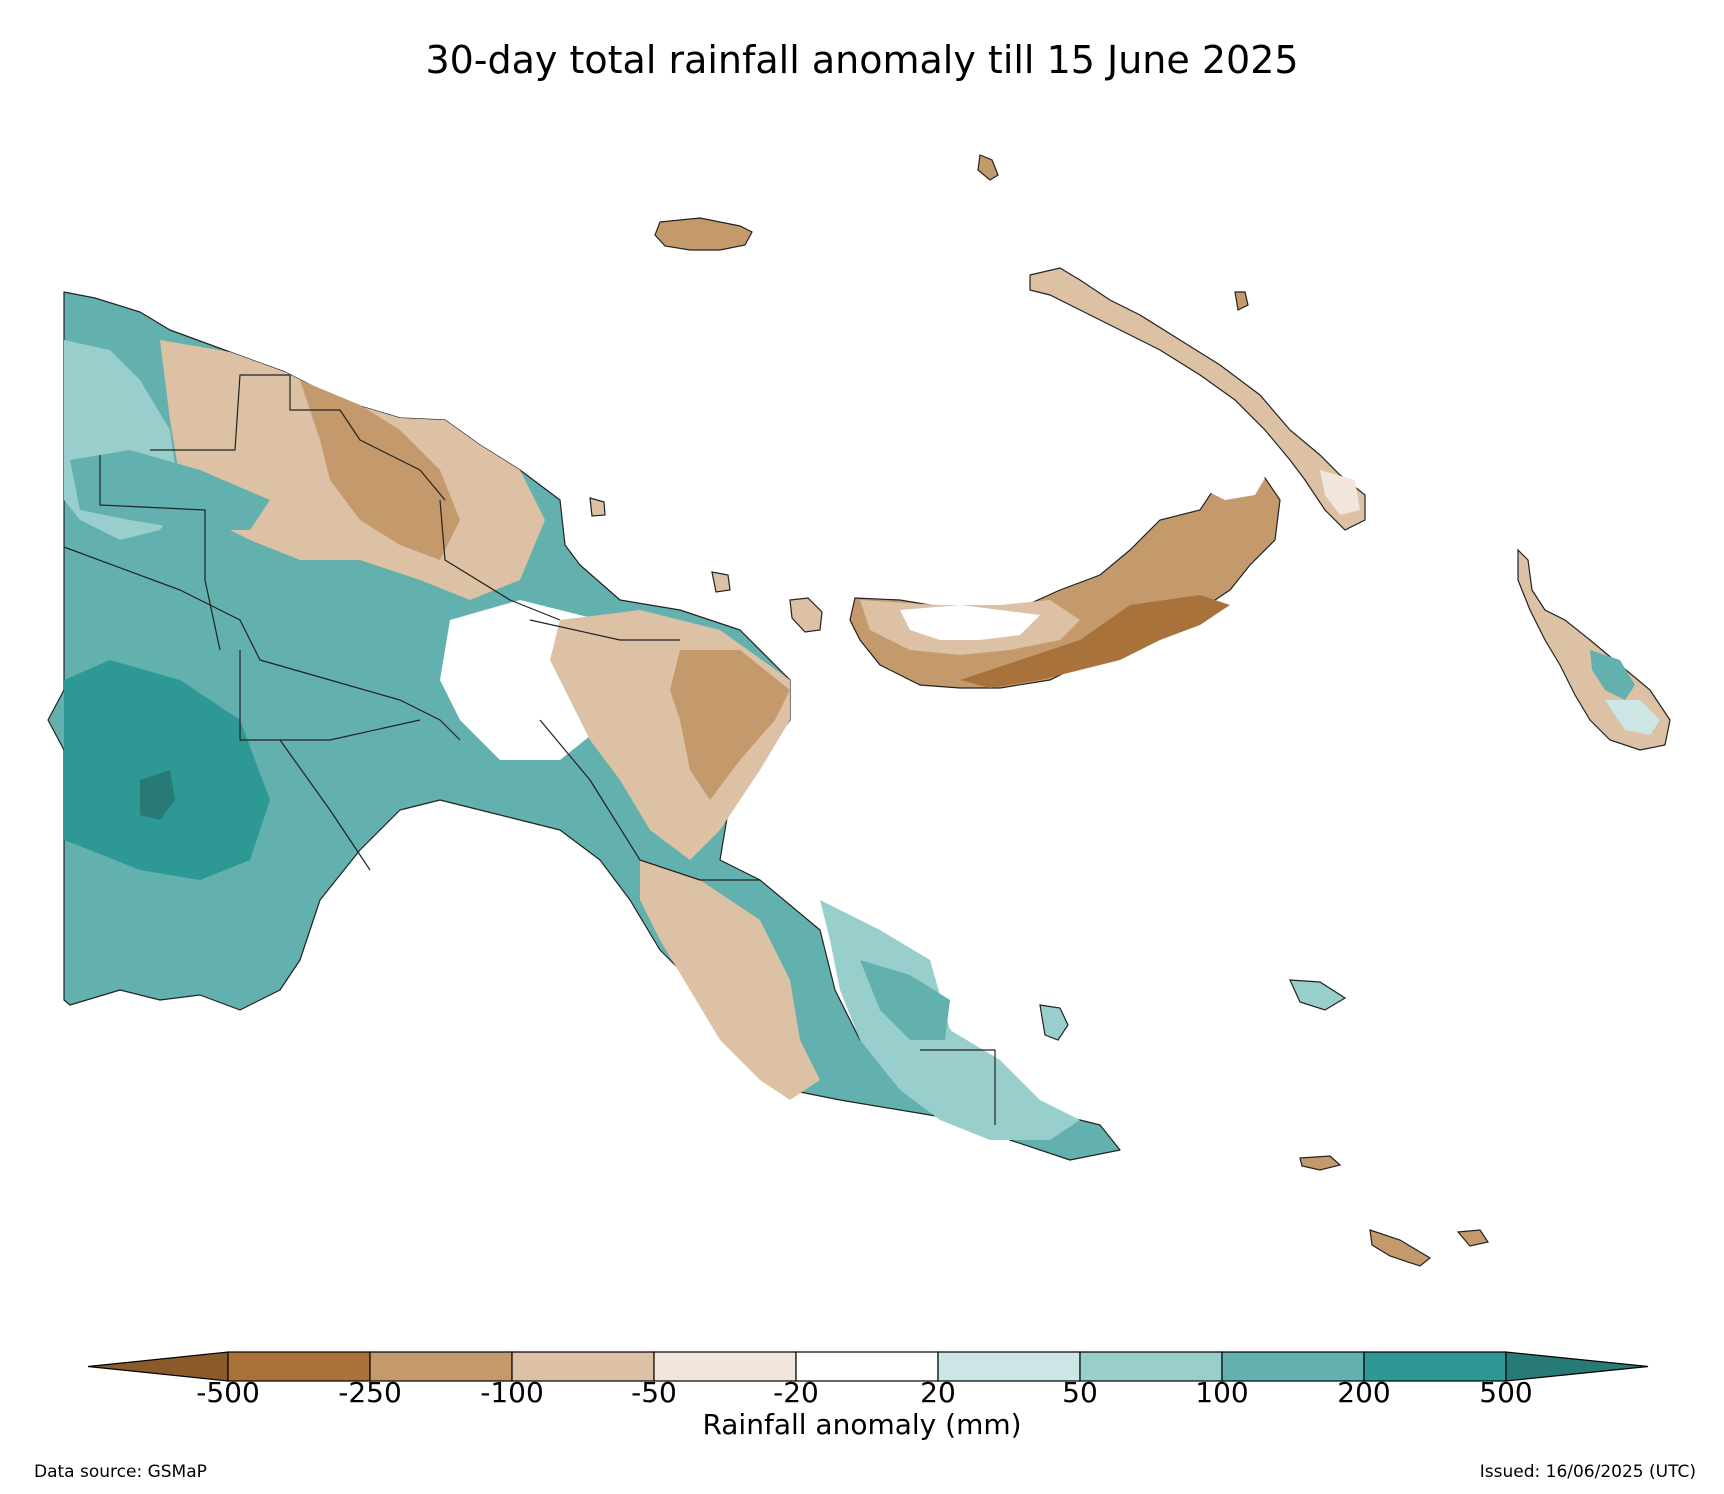 This screenshot has height=1494, width=1724. Describe the element at coordinates (1400, 1248) in the screenshot. I see `sudest-island` at that location.